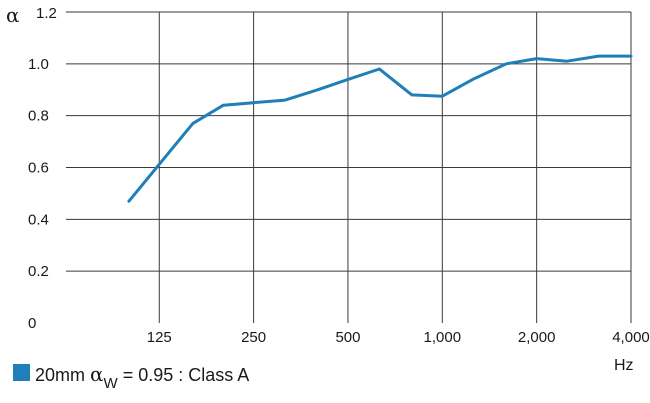  Describe the element at coordinates (13, 15) in the screenshot. I see `y-axis-label: α` at that location.